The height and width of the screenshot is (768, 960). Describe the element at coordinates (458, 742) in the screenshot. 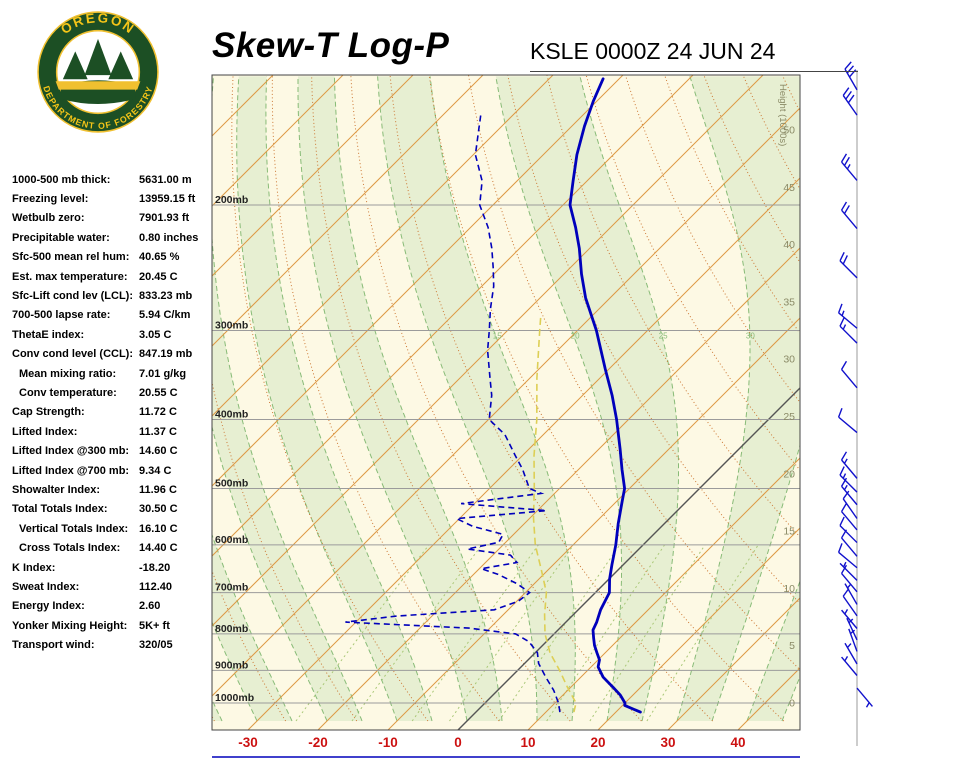

I see `temp-tick-label: 0` at that location.